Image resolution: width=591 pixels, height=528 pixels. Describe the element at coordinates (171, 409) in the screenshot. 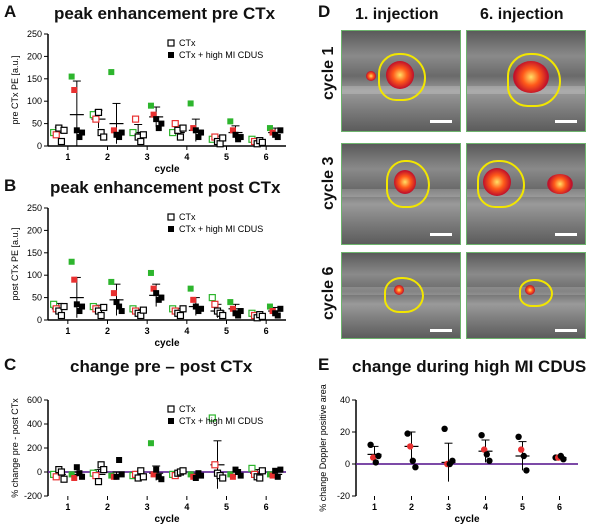

I see `legend-marker-ctx` at that location.